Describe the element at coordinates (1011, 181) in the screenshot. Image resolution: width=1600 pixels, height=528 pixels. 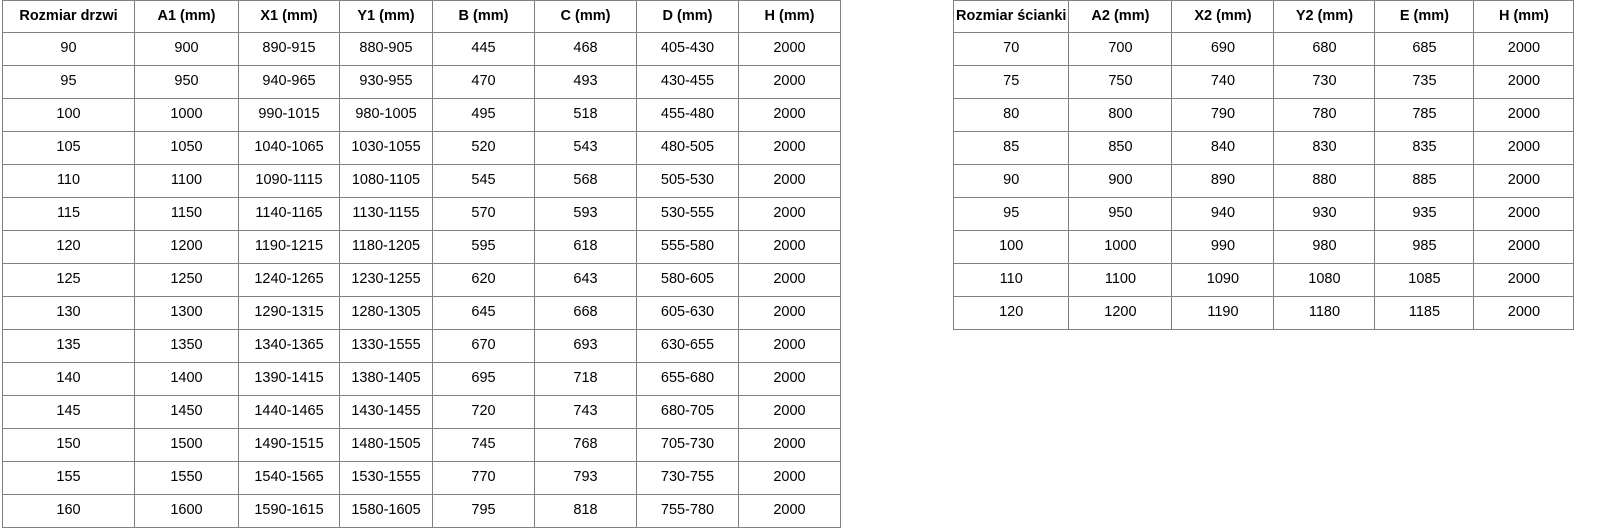
I see `wall-cell-r4-c0: 90` at that location.